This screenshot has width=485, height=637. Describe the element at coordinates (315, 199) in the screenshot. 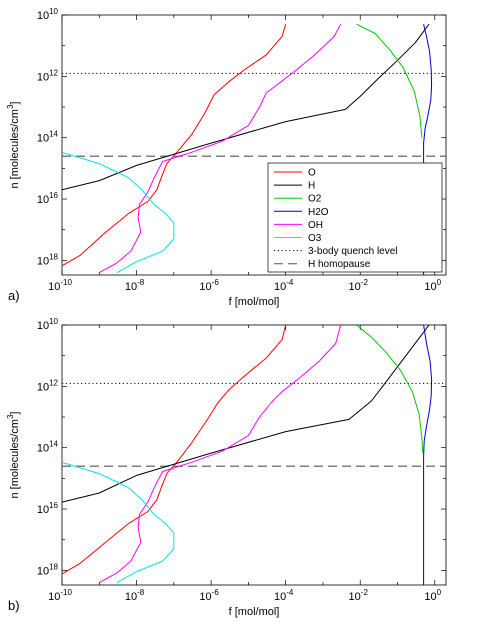

I see `legend-label: O2` at that location.